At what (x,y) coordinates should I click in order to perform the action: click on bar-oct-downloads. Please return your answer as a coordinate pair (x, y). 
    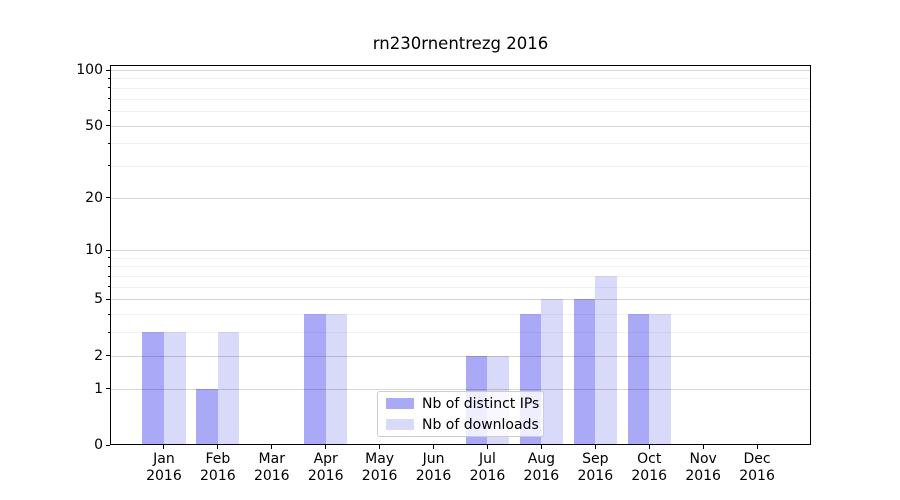
    Looking at the image, I should click on (660, 379).